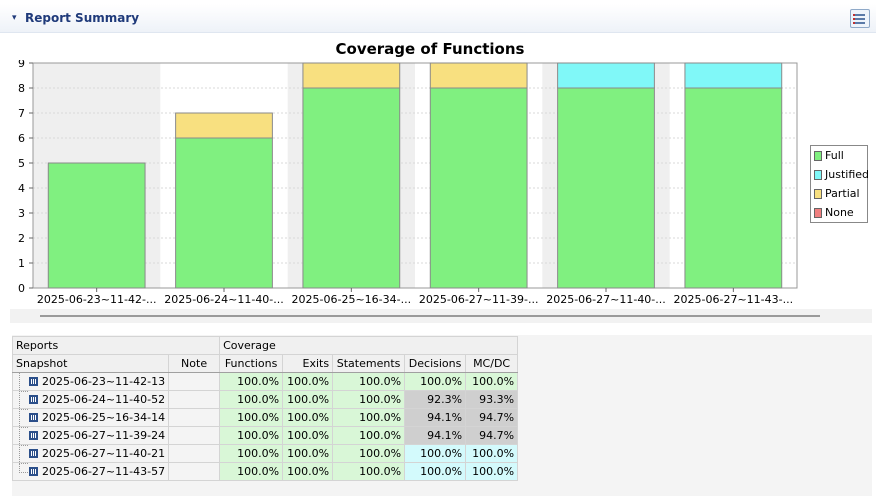 The image size is (876, 496). Describe the element at coordinates (21, 238) in the screenshot. I see `y-tick-label: 2` at that location.